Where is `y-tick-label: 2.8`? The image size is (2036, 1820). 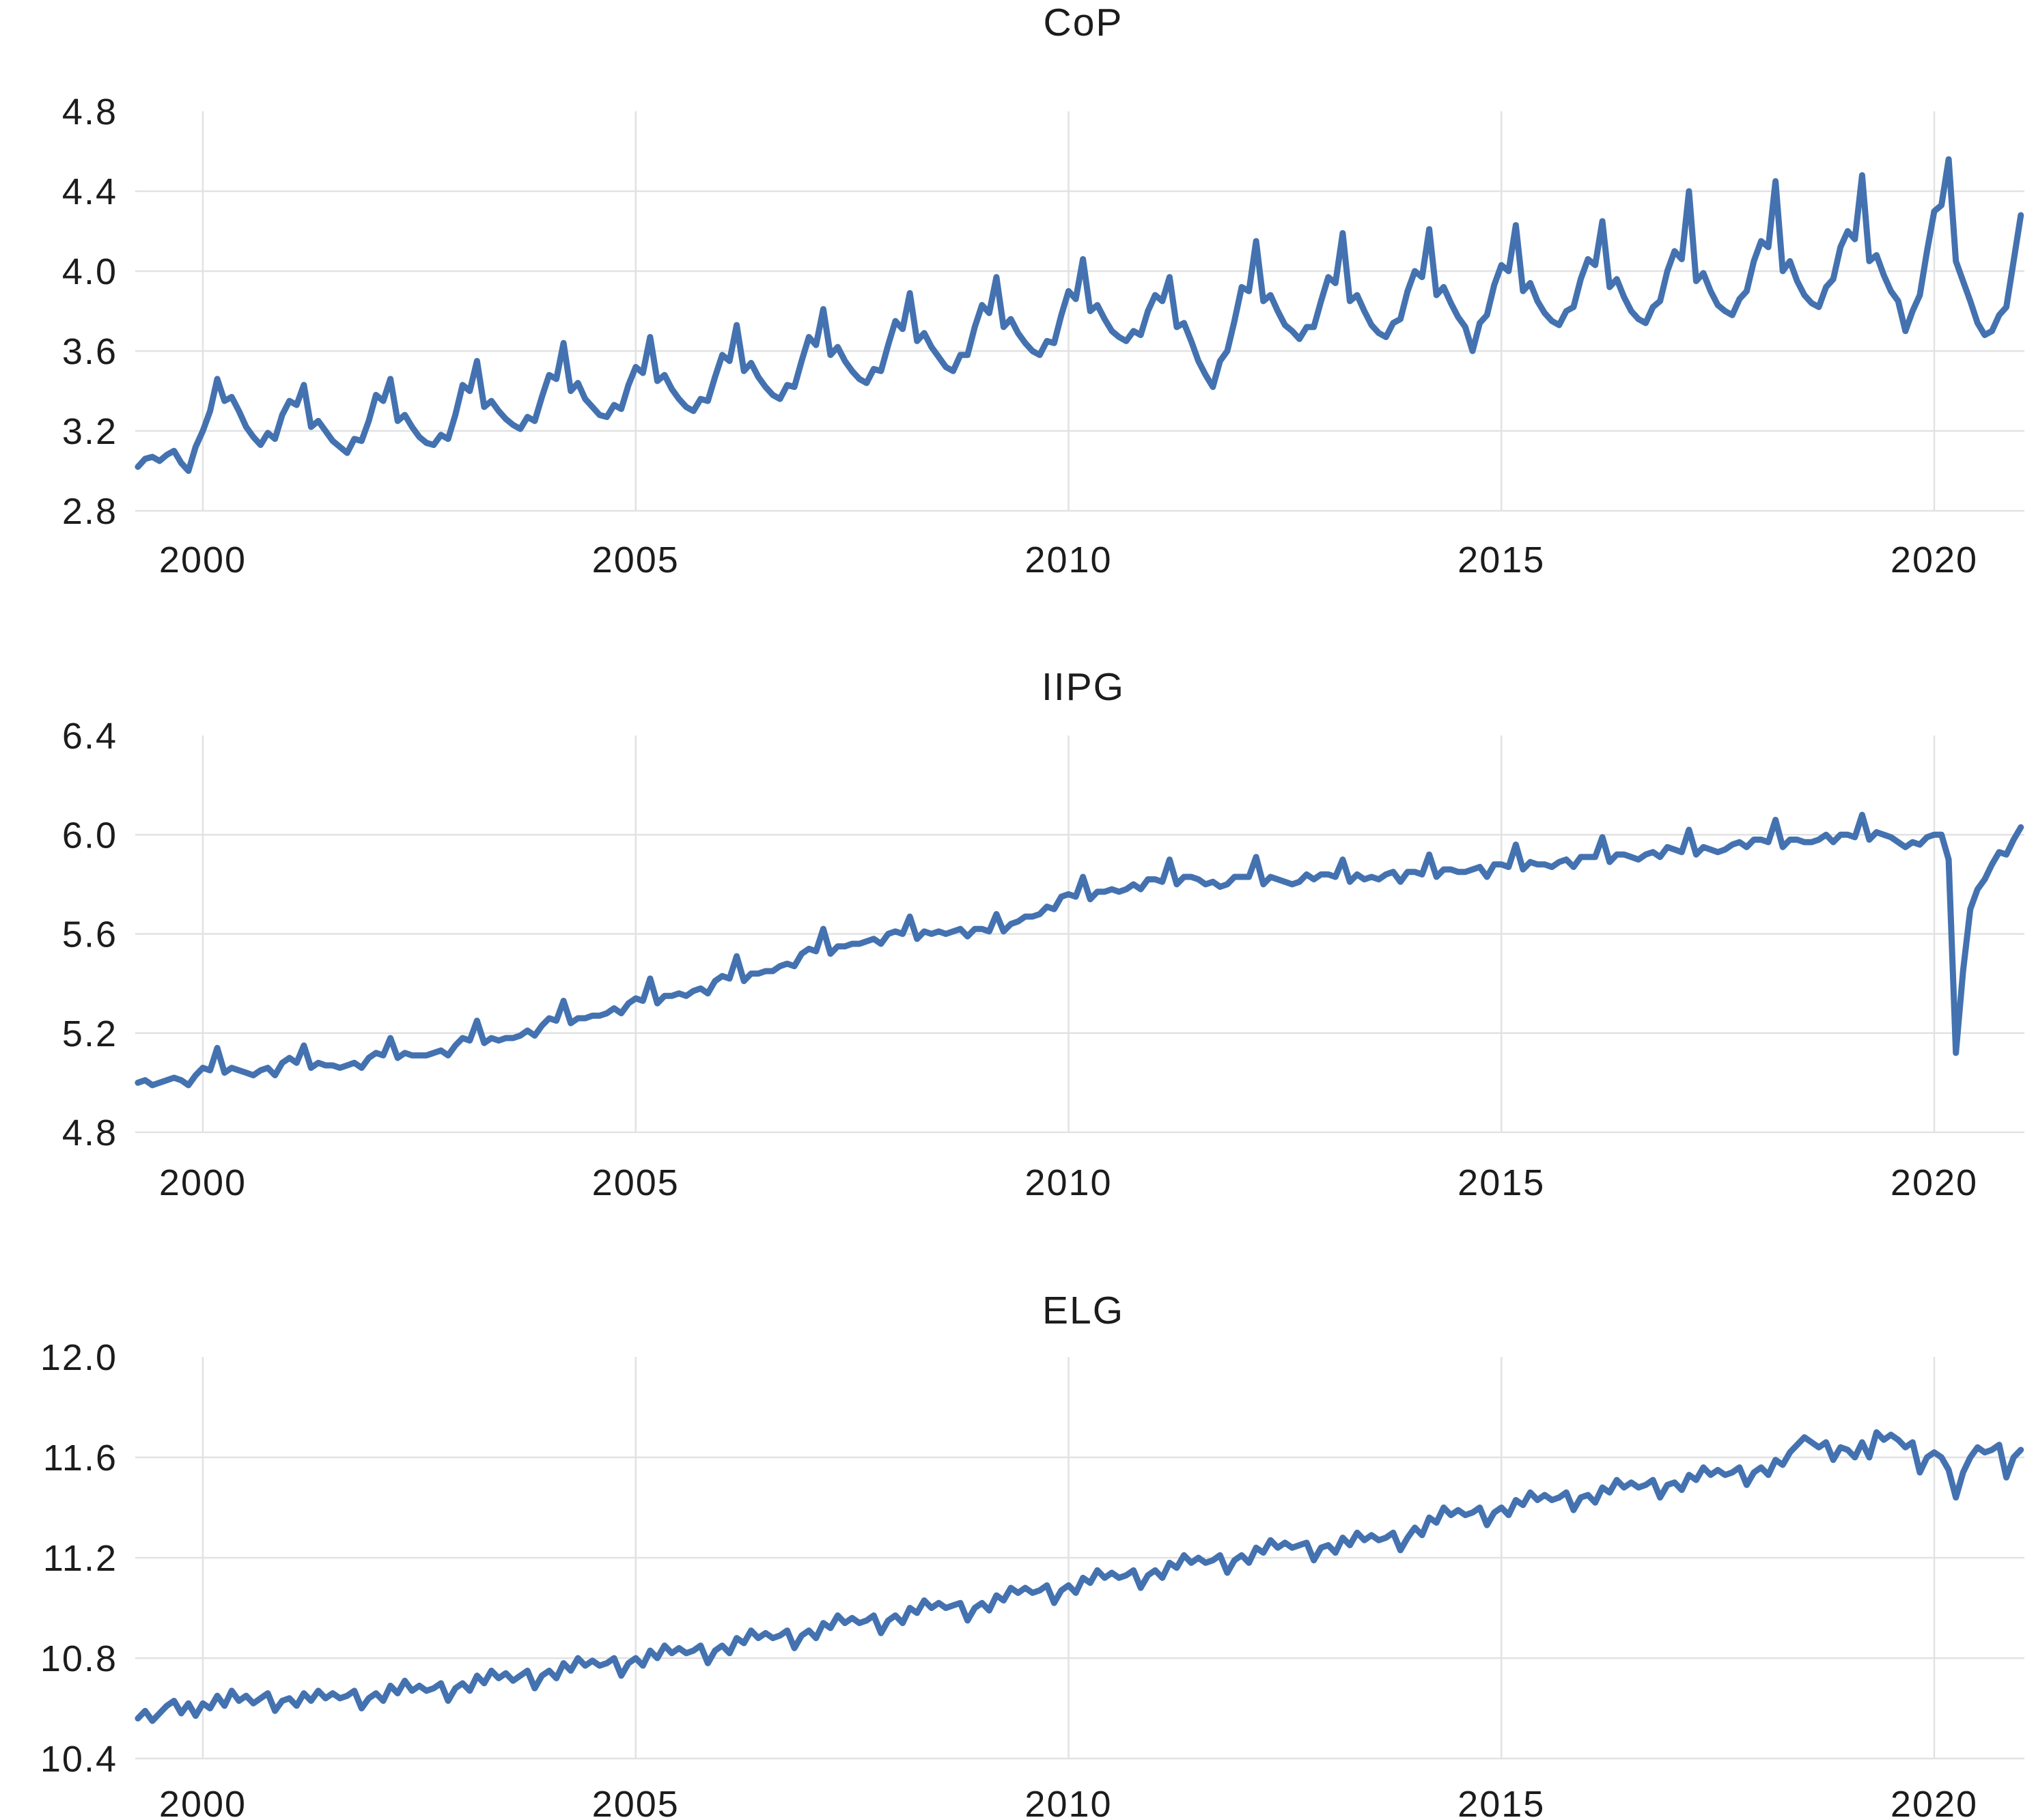 y-tick-label: 2.8 is located at coordinates (89, 511).